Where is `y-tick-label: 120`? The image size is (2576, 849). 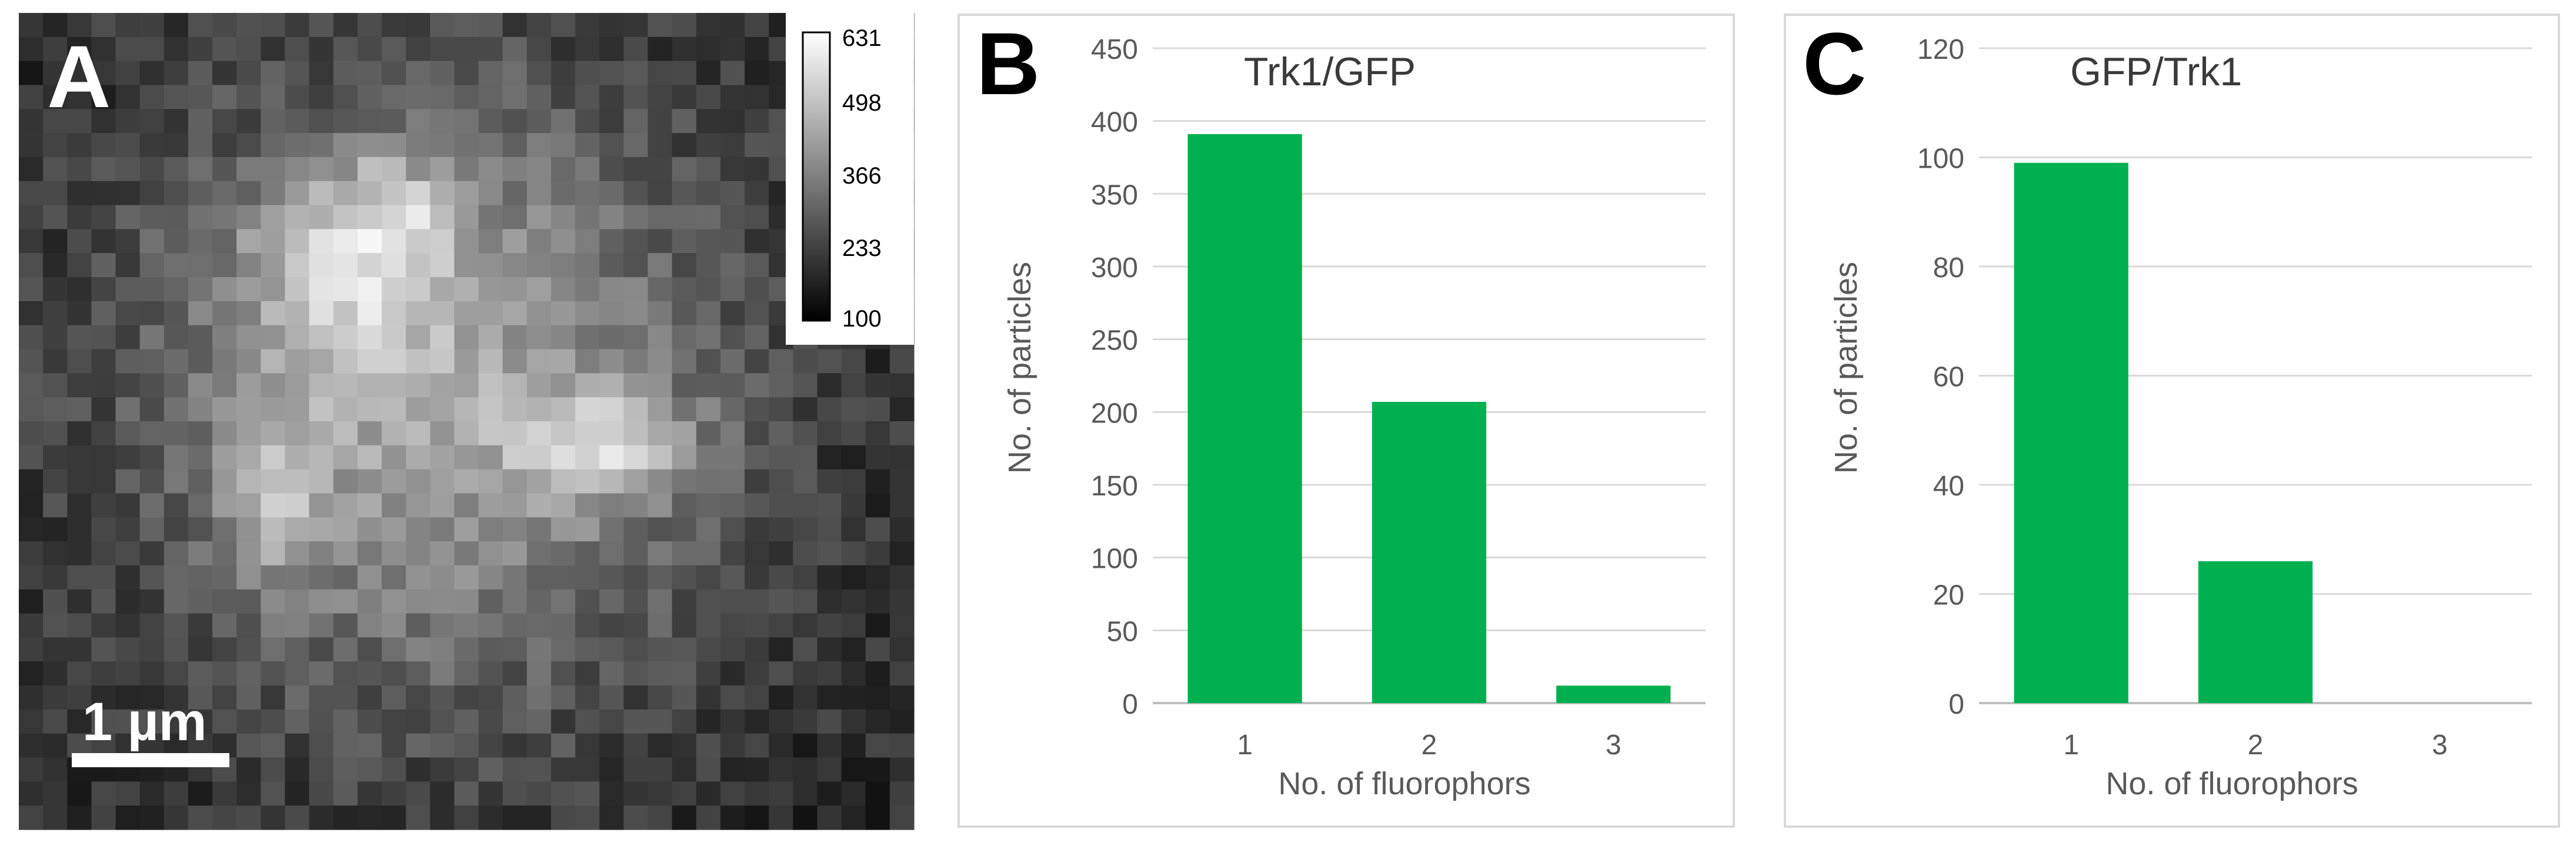
y-tick-label: 120 is located at coordinates (1940, 49).